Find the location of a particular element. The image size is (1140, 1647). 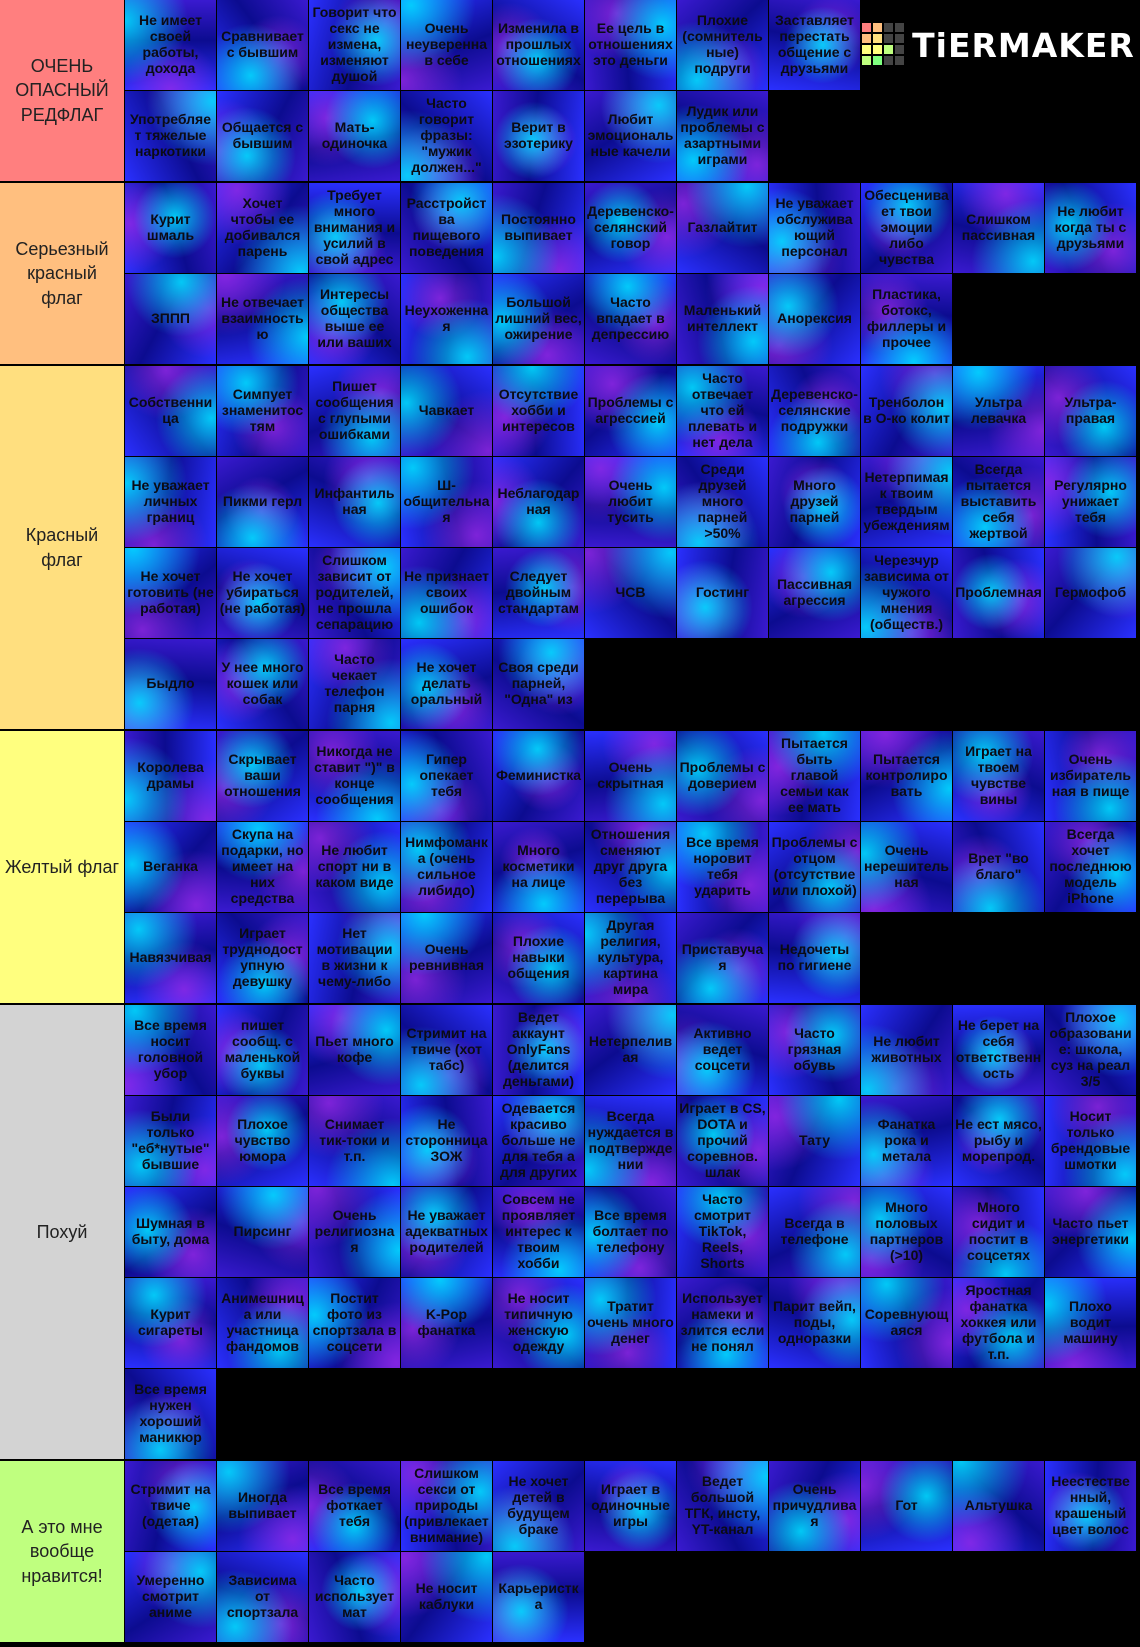

tier-item: Интересы общества выше ее или ваших is located at coordinates (354, 319).